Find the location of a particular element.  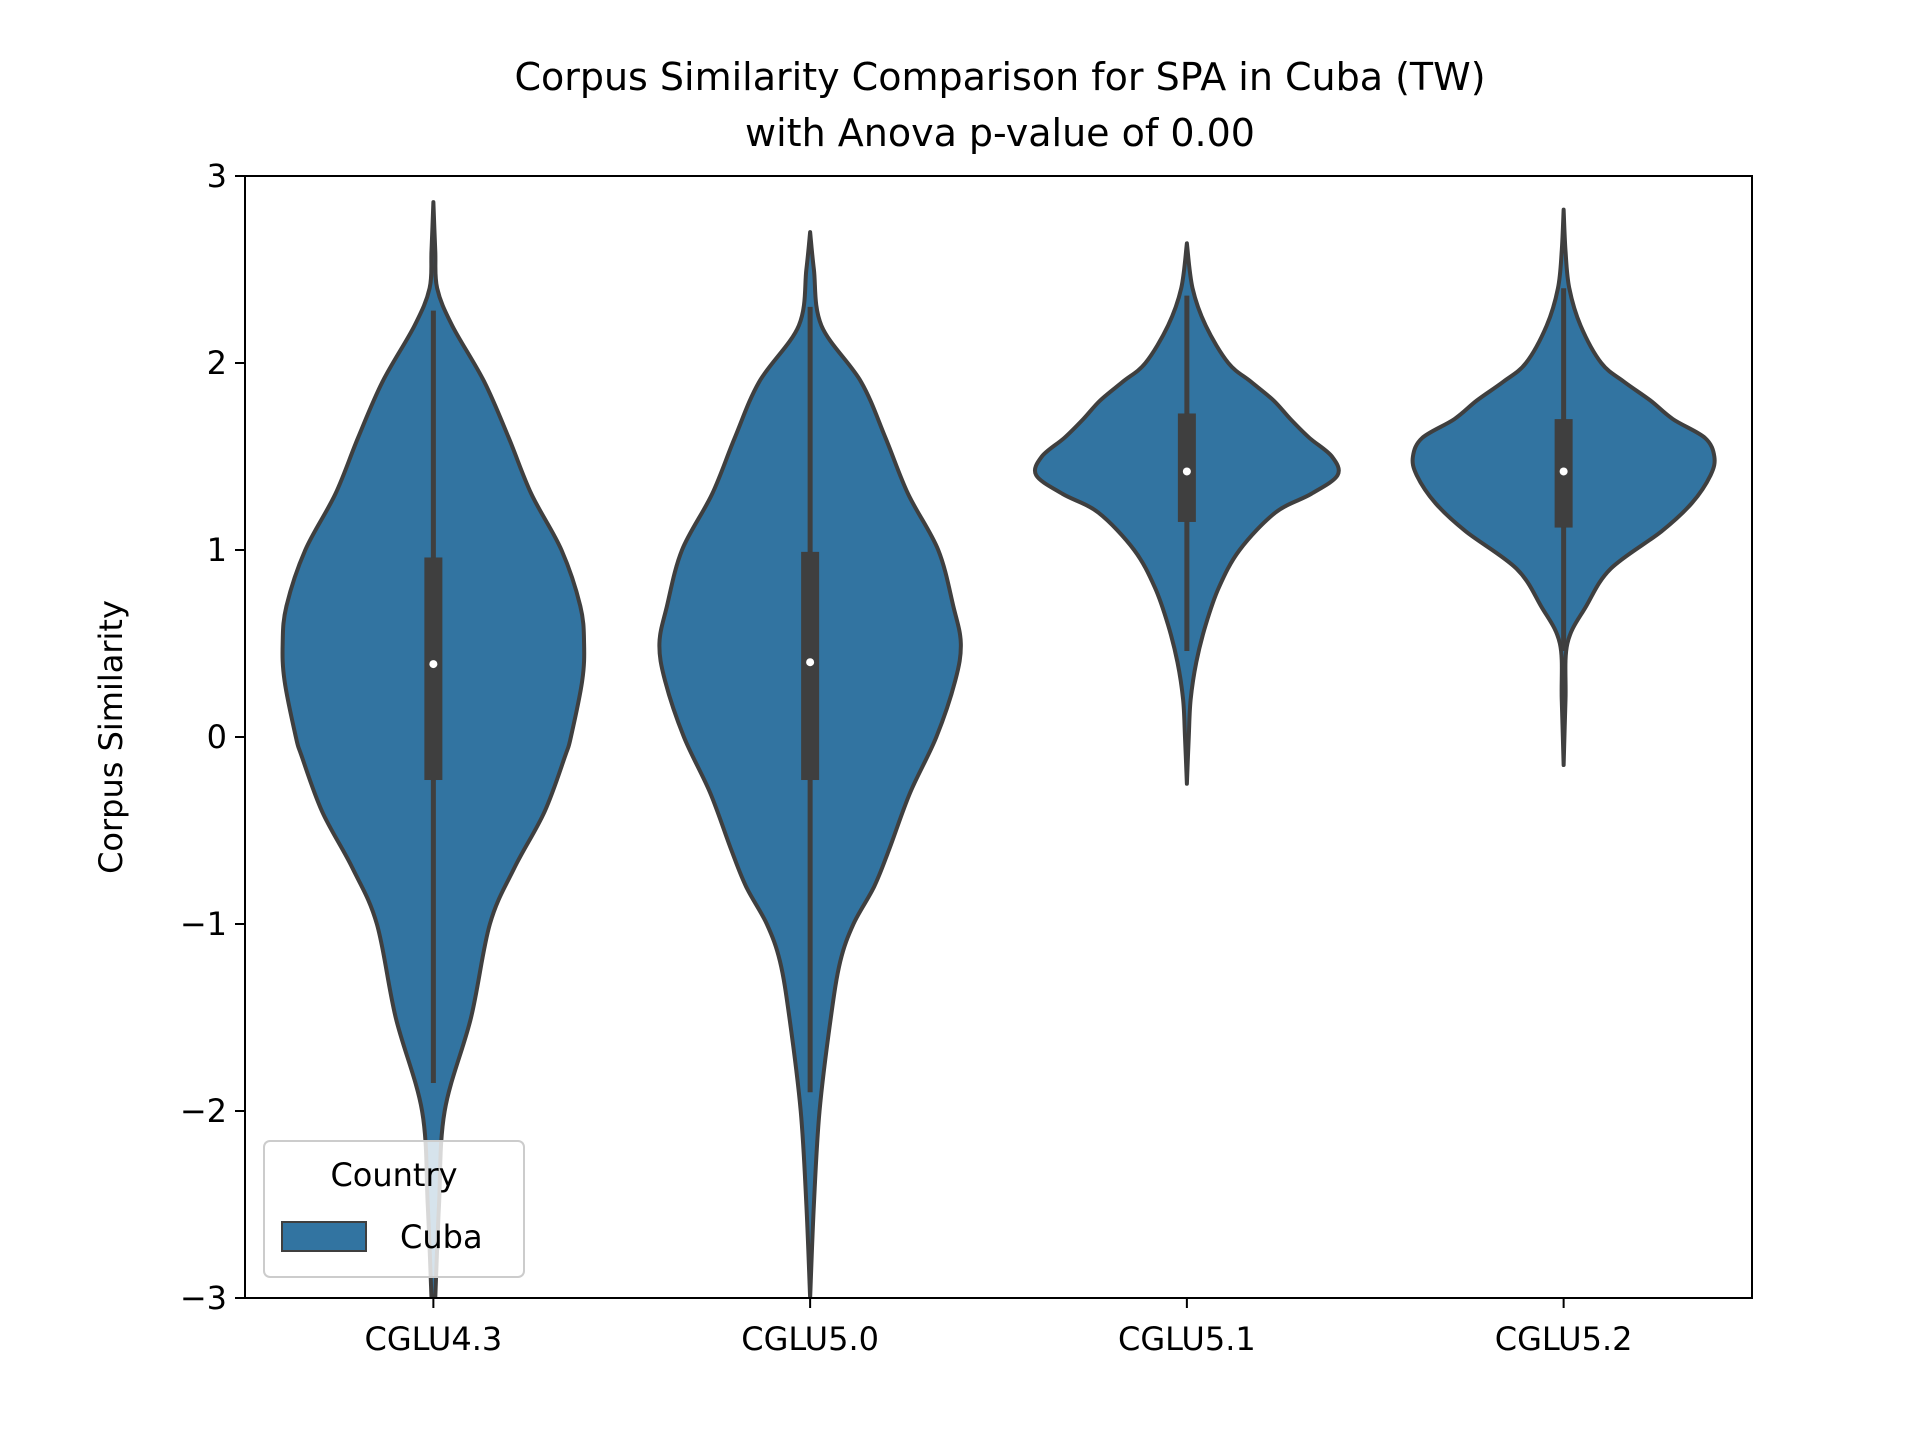

y-tick-label: 0 is located at coordinates (217, 737).